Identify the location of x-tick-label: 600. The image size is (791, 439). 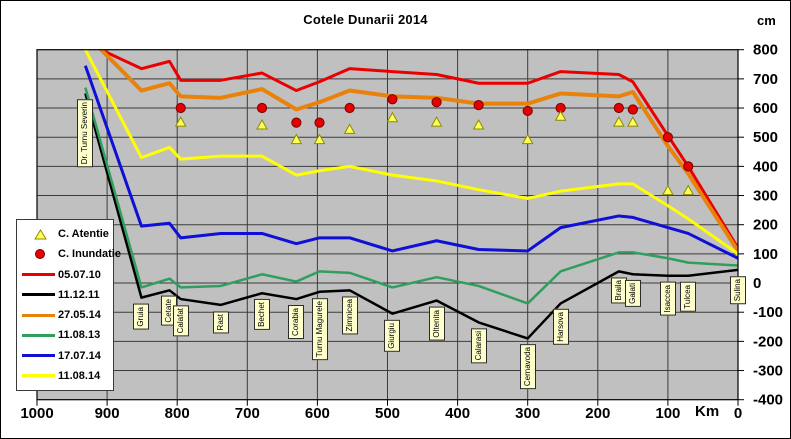
(317, 413).